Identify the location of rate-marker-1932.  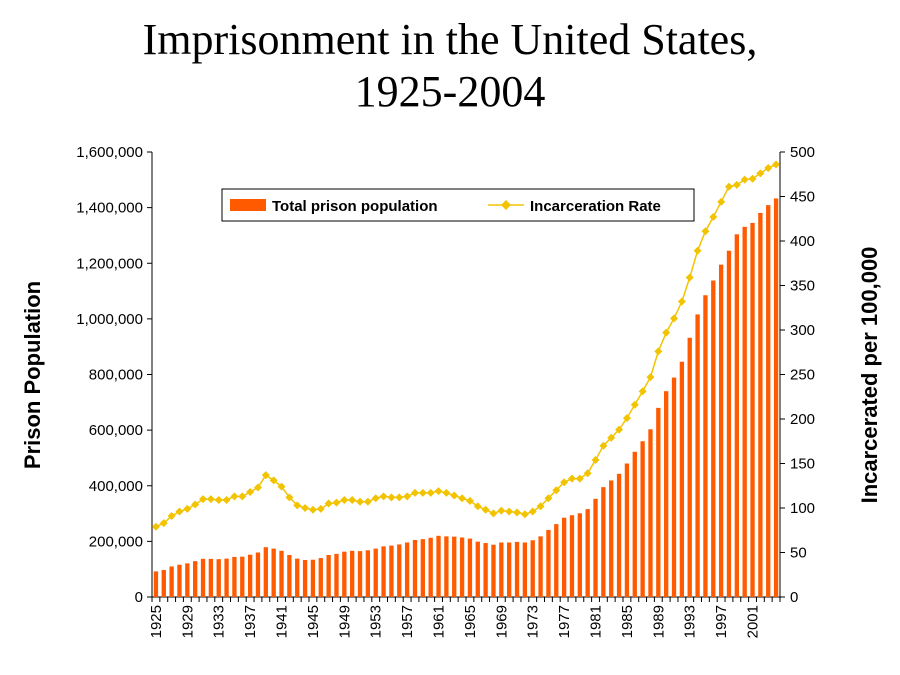
(210, 499).